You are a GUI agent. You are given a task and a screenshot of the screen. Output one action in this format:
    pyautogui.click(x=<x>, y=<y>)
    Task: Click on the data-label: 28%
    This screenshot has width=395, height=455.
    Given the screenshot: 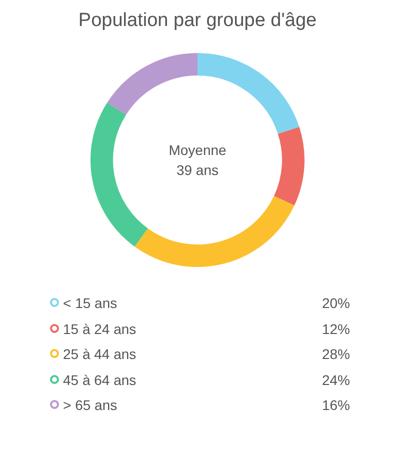 What is the action you would take?
    pyautogui.click(x=336, y=354)
    